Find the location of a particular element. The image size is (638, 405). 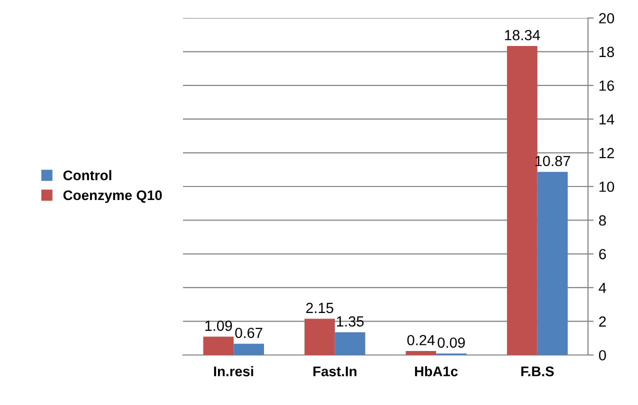

y-tick-label: 6 is located at coordinates (602, 254).